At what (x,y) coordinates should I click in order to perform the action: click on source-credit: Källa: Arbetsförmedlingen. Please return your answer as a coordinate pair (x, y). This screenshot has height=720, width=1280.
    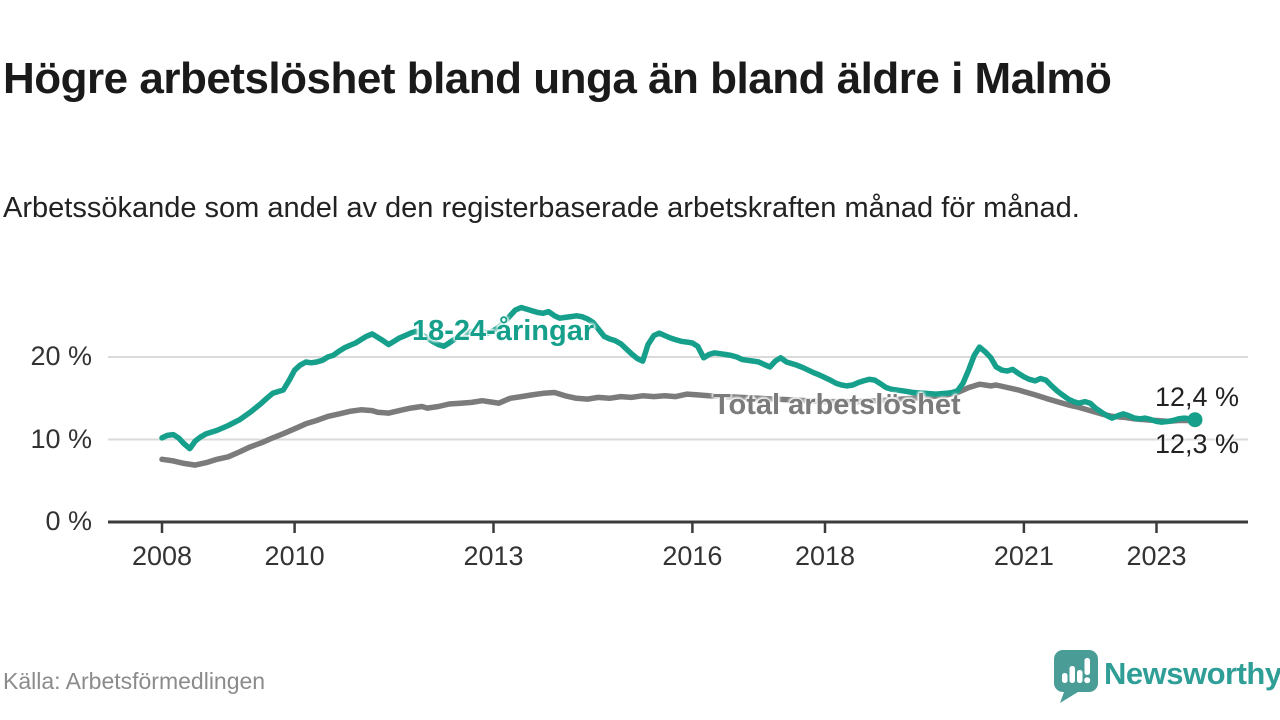
    Looking at the image, I should click on (134, 681).